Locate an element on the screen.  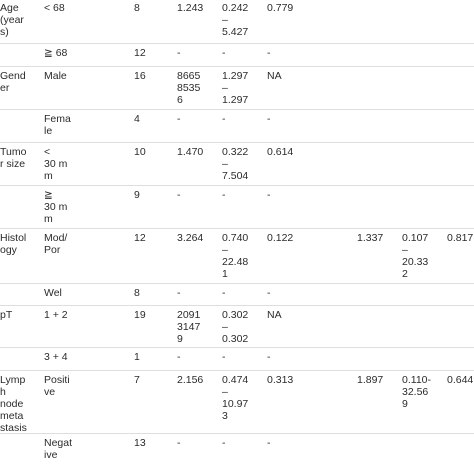
row-category: Wel is located at coordinates (53, 293).